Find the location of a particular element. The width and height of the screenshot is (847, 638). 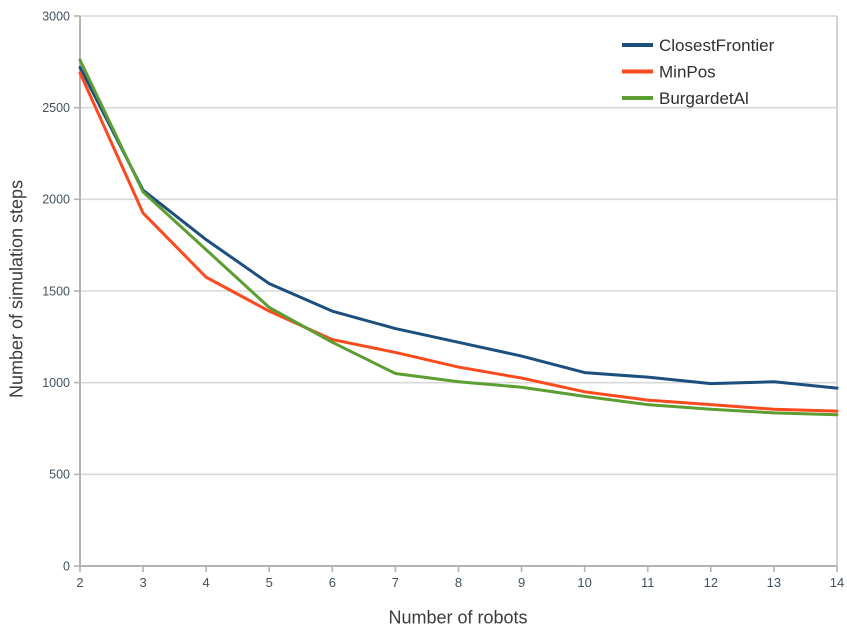

x-tick-label: 12 is located at coordinates (711, 582).